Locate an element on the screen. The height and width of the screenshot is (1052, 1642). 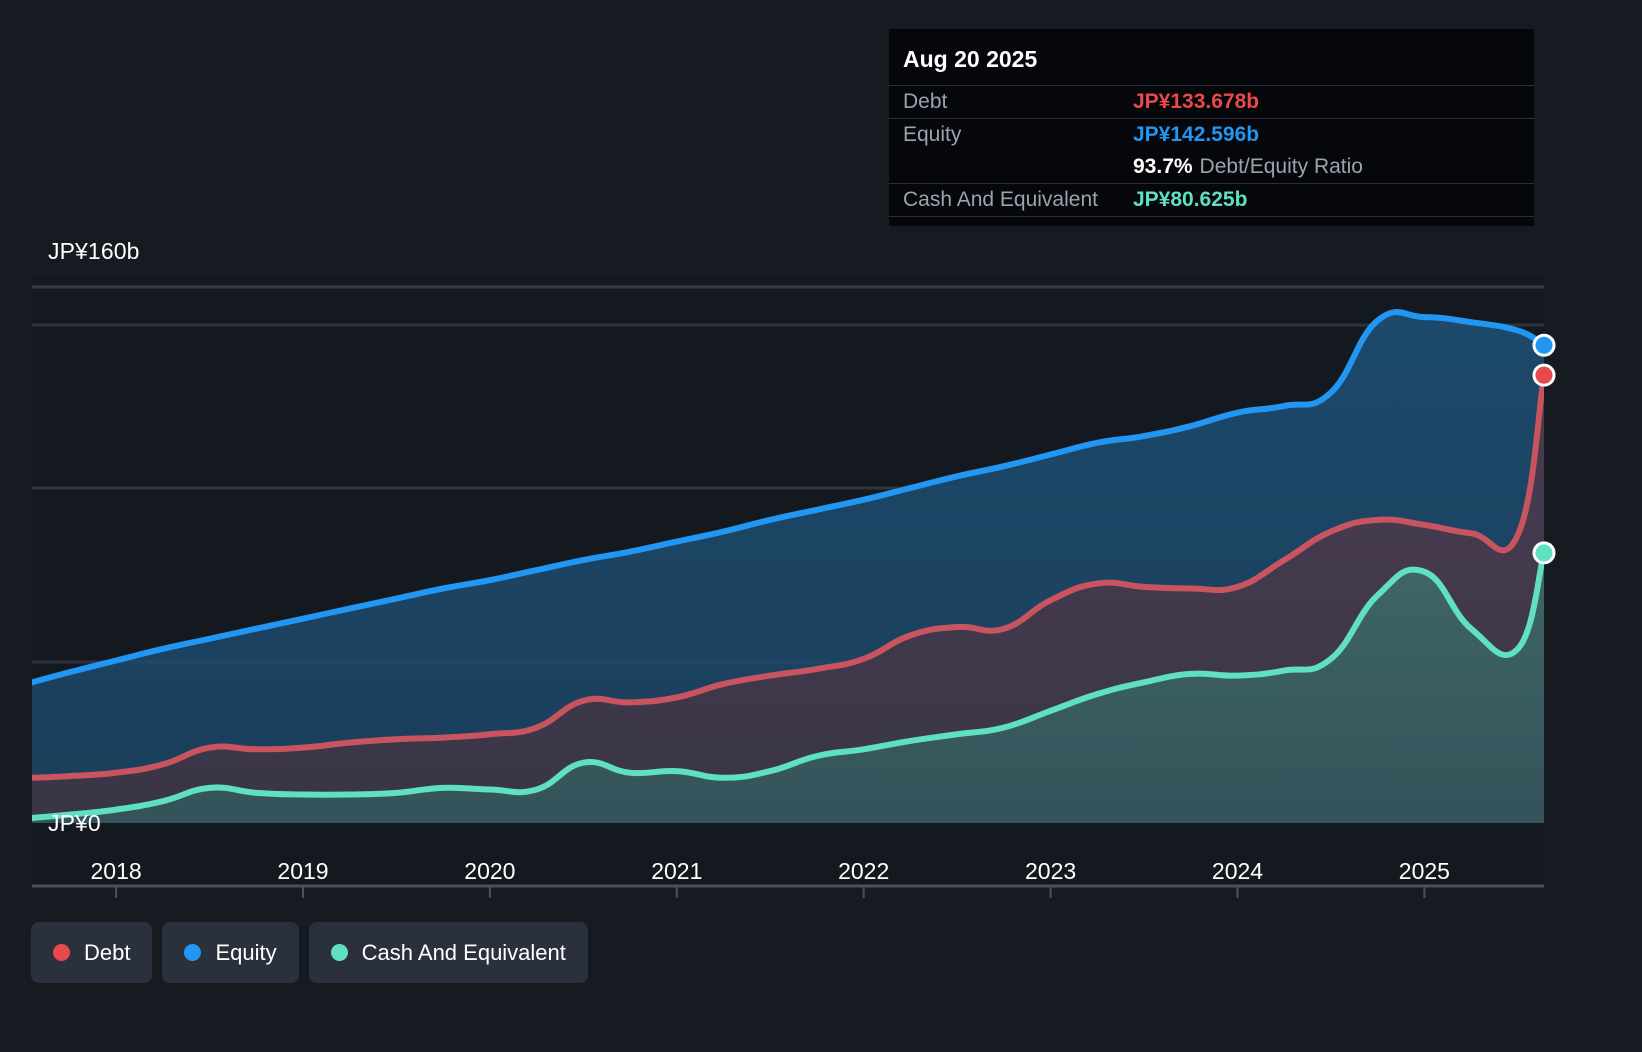
tooltip-row-debt: Debt JP¥133.678b is located at coordinates (1211, 101).